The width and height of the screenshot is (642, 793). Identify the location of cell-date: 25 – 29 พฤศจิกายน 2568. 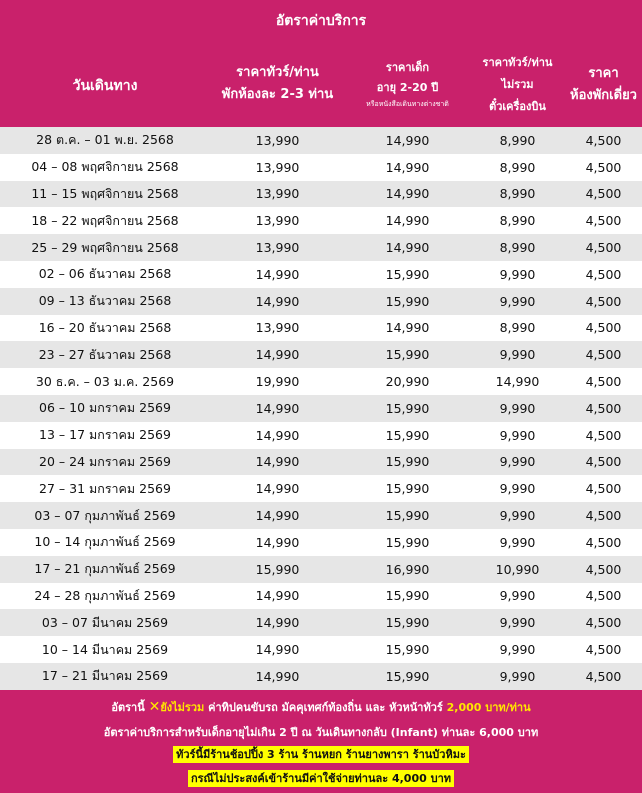
(105, 247).